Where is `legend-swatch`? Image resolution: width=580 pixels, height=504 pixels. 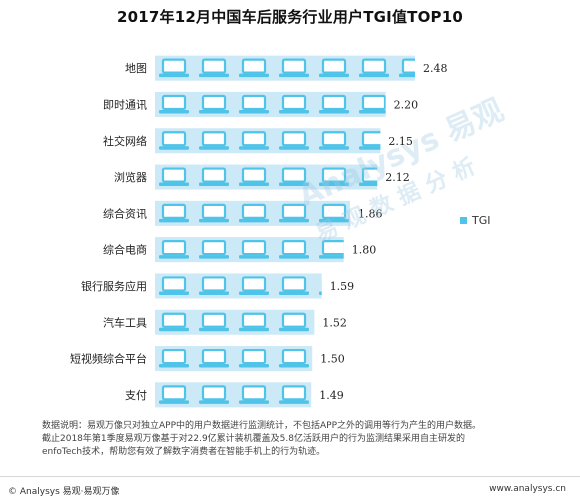 legend-swatch is located at coordinates (463, 220).